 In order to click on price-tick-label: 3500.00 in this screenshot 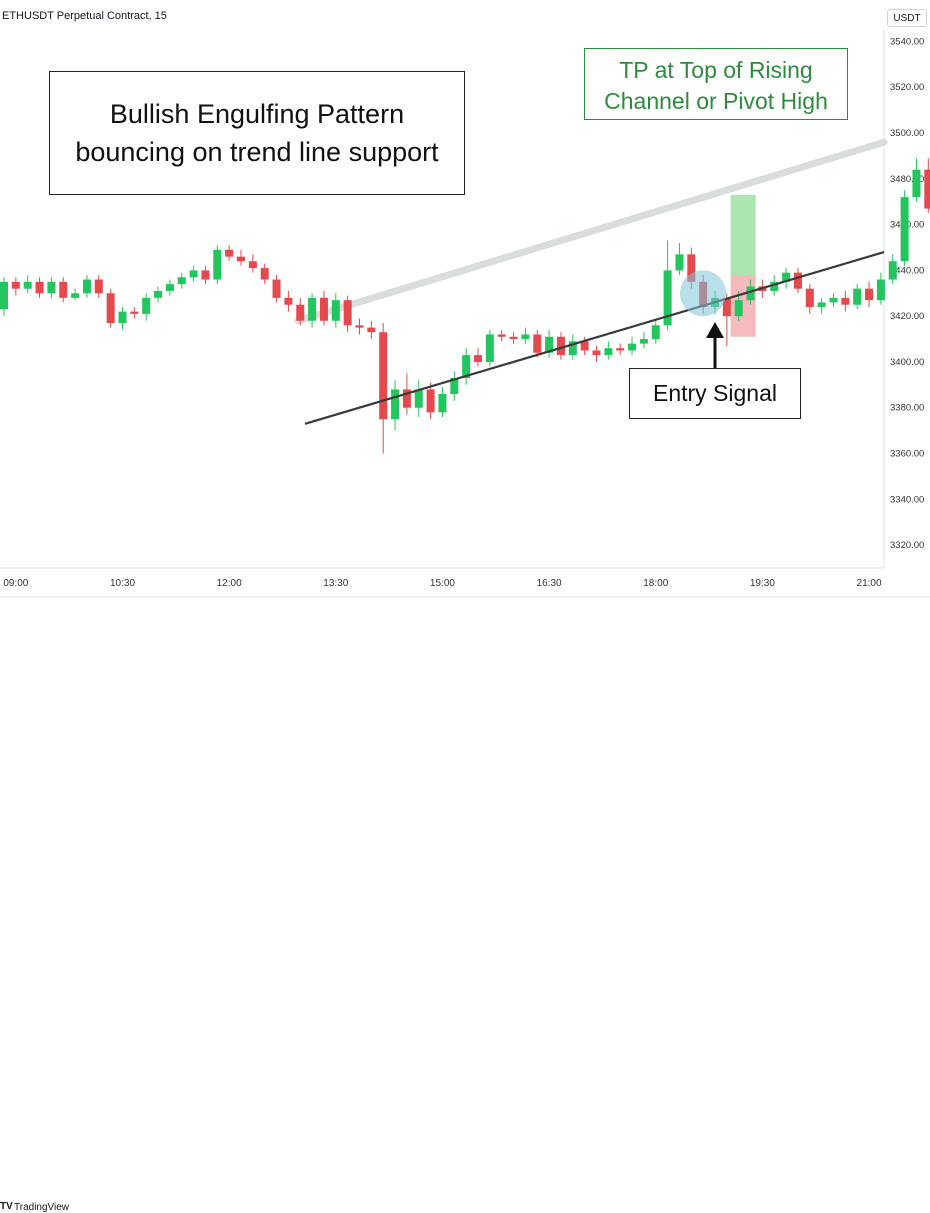, I will do `click(907, 133)`.